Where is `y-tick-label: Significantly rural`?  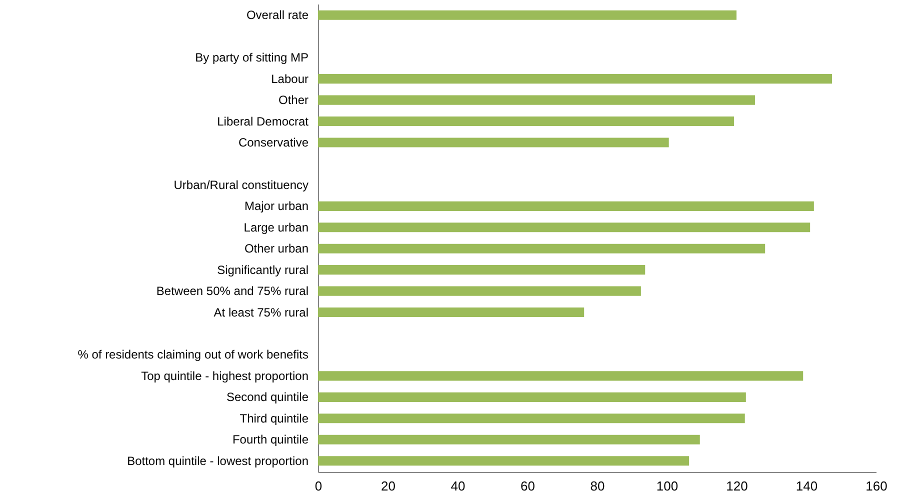
y-tick-label: Significantly rural is located at coordinates (262, 269).